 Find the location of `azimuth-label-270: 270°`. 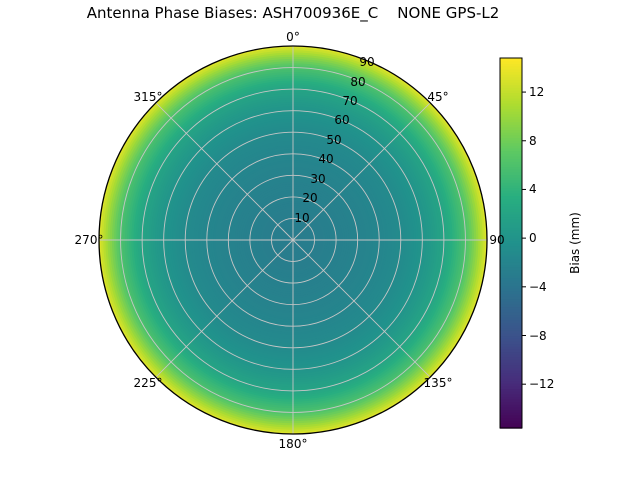

azimuth-label-270: 270° is located at coordinates (89, 240).